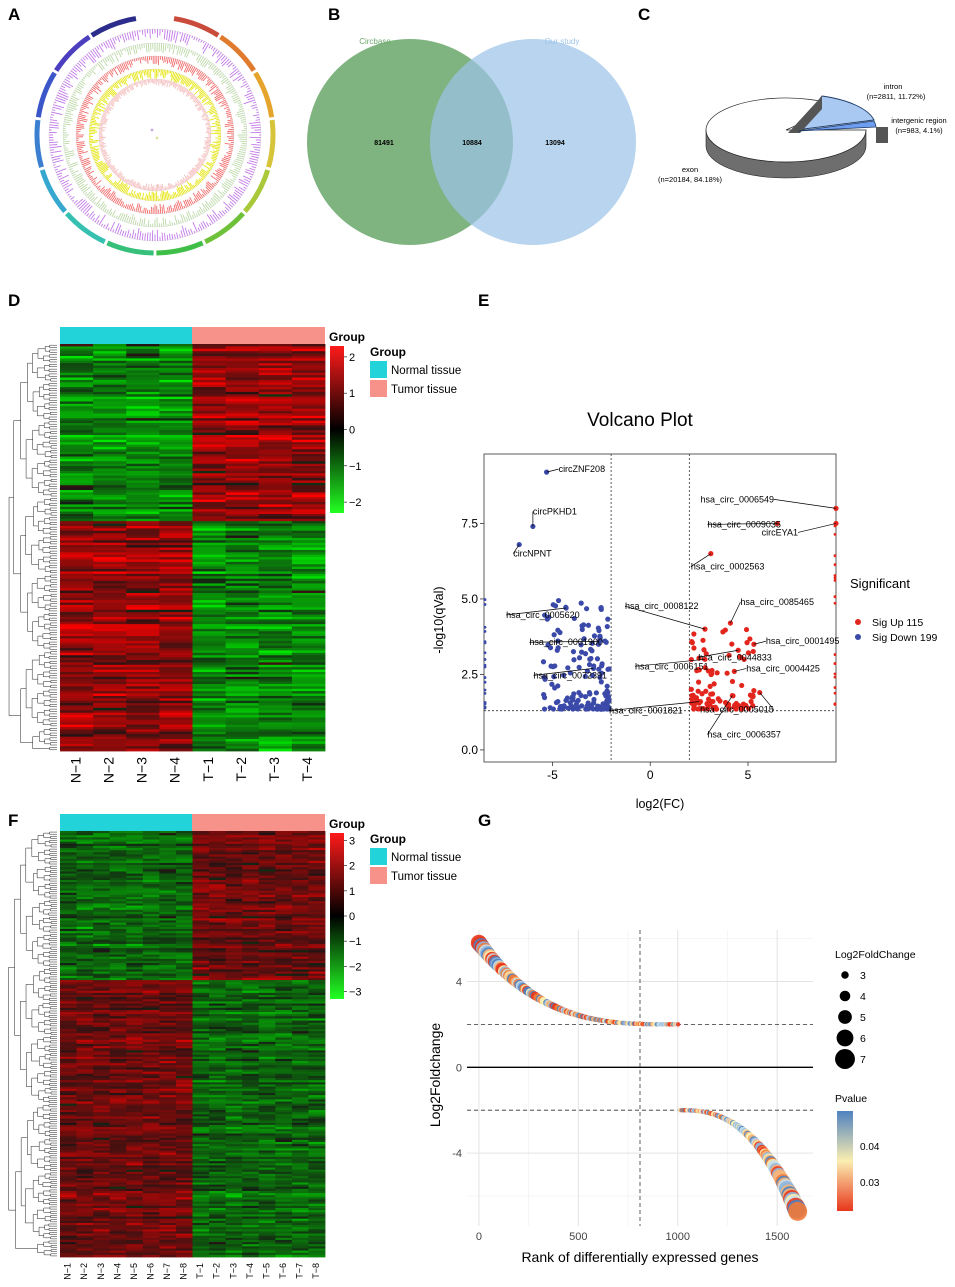 The width and height of the screenshot is (955, 1287). What do you see at coordinates (897, 623) in the screenshot?
I see `volcano-legend-up: Sig Up 115` at bounding box center [897, 623].